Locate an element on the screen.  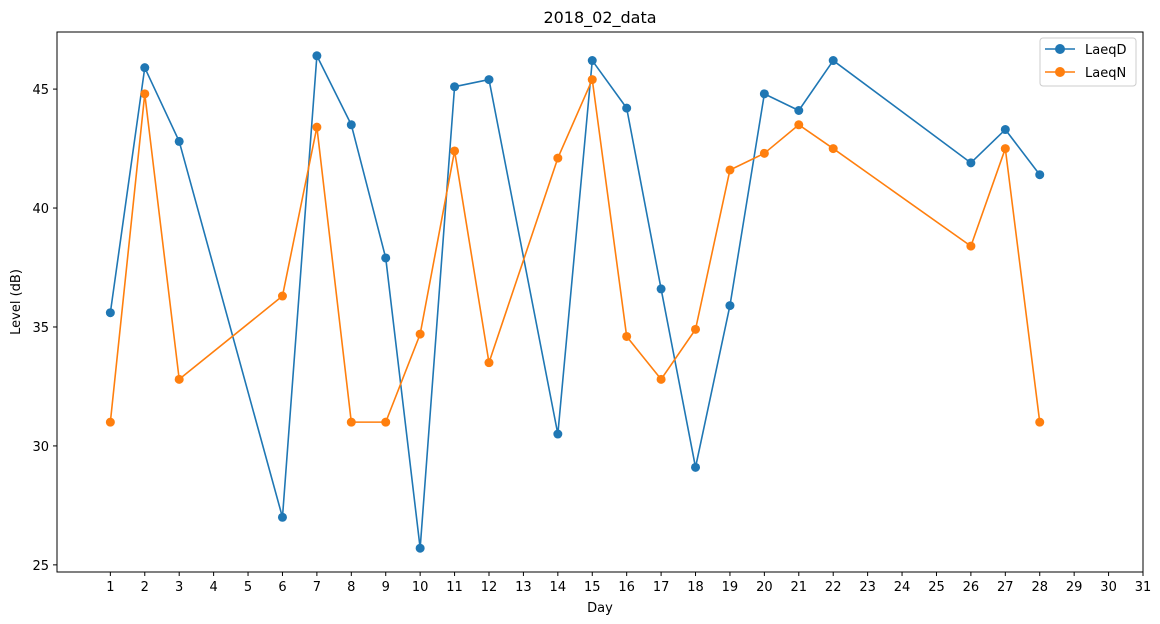
x-tick-label: 5 is located at coordinates (248, 587).